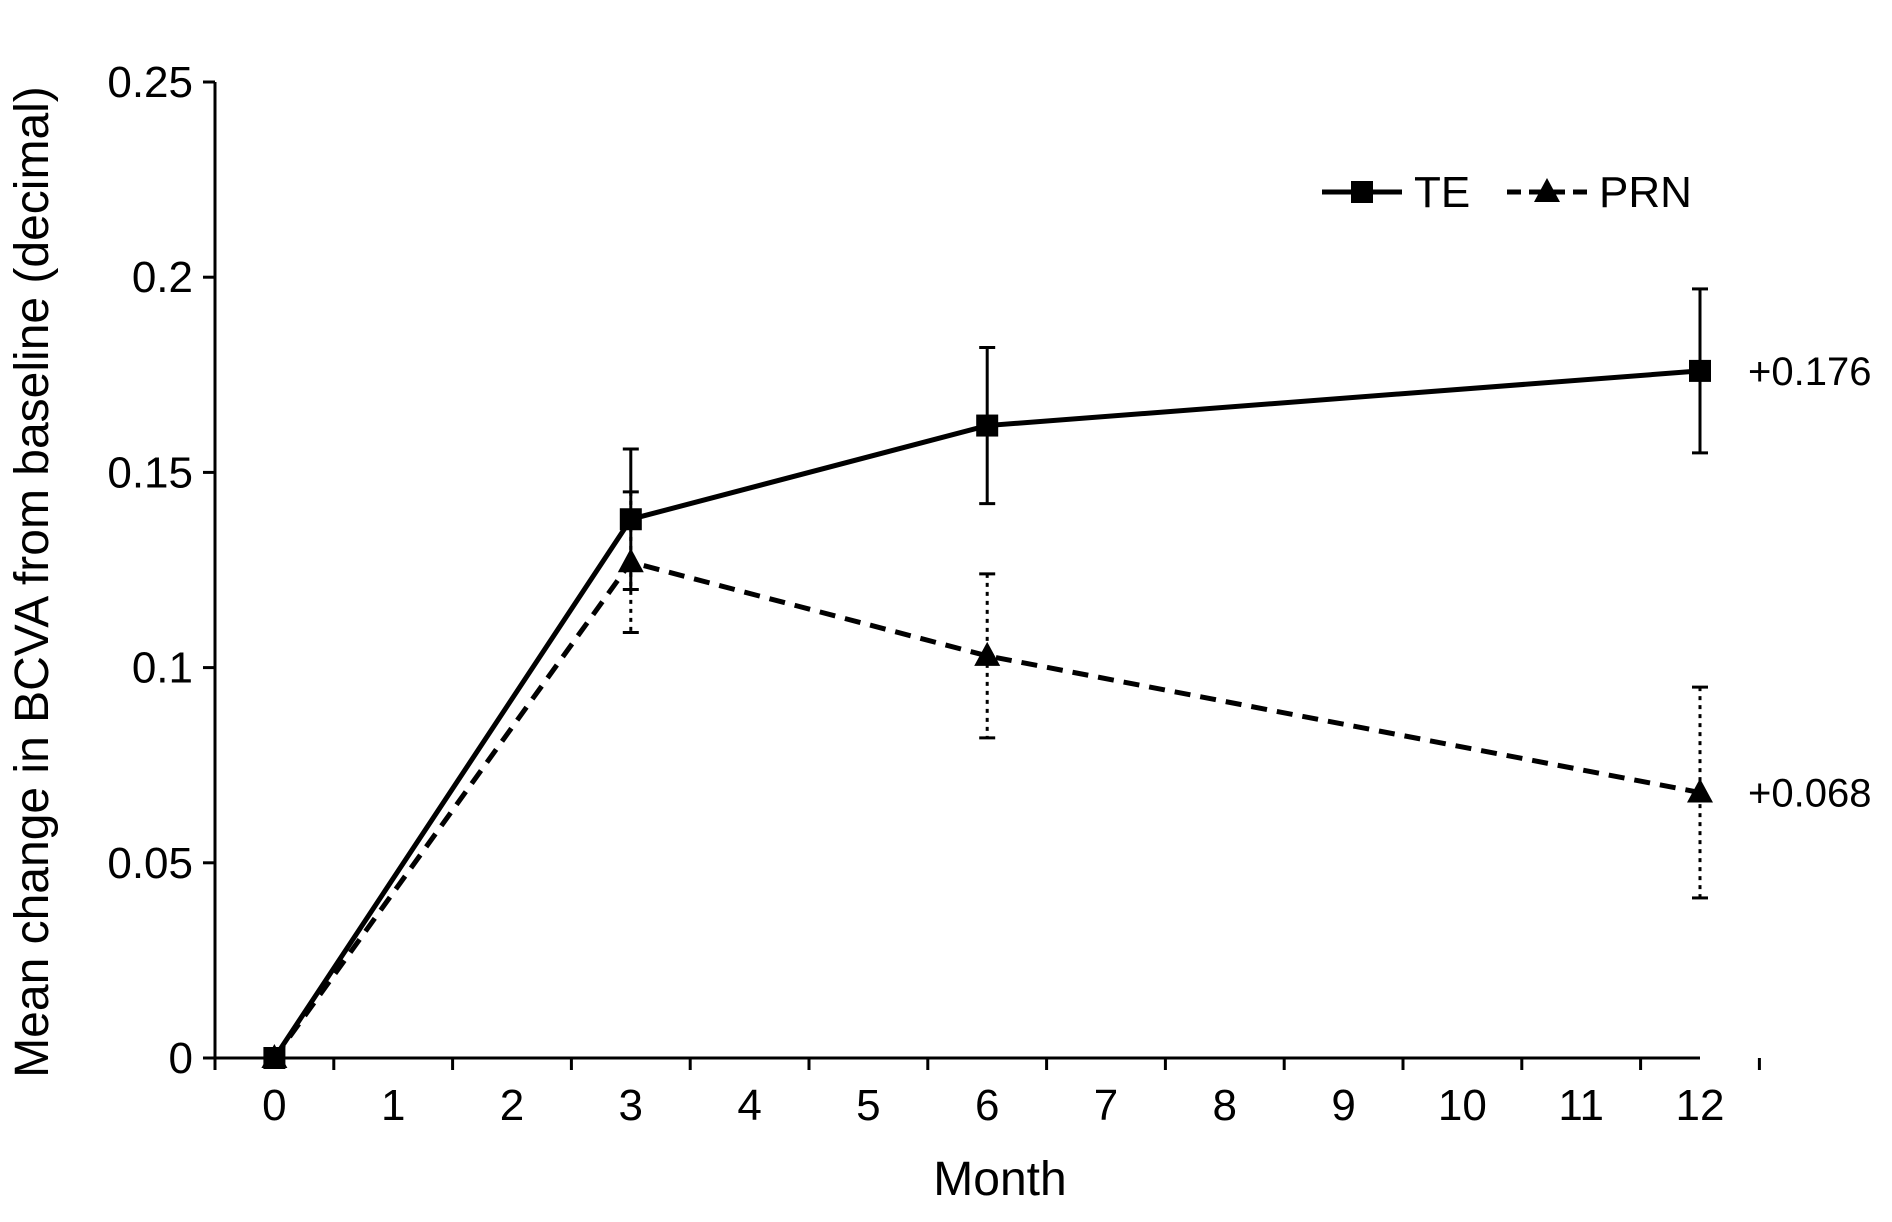  What do you see at coordinates (1809, 794) in the screenshot?
I see `end-value-label: +0.068` at bounding box center [1809, 794].